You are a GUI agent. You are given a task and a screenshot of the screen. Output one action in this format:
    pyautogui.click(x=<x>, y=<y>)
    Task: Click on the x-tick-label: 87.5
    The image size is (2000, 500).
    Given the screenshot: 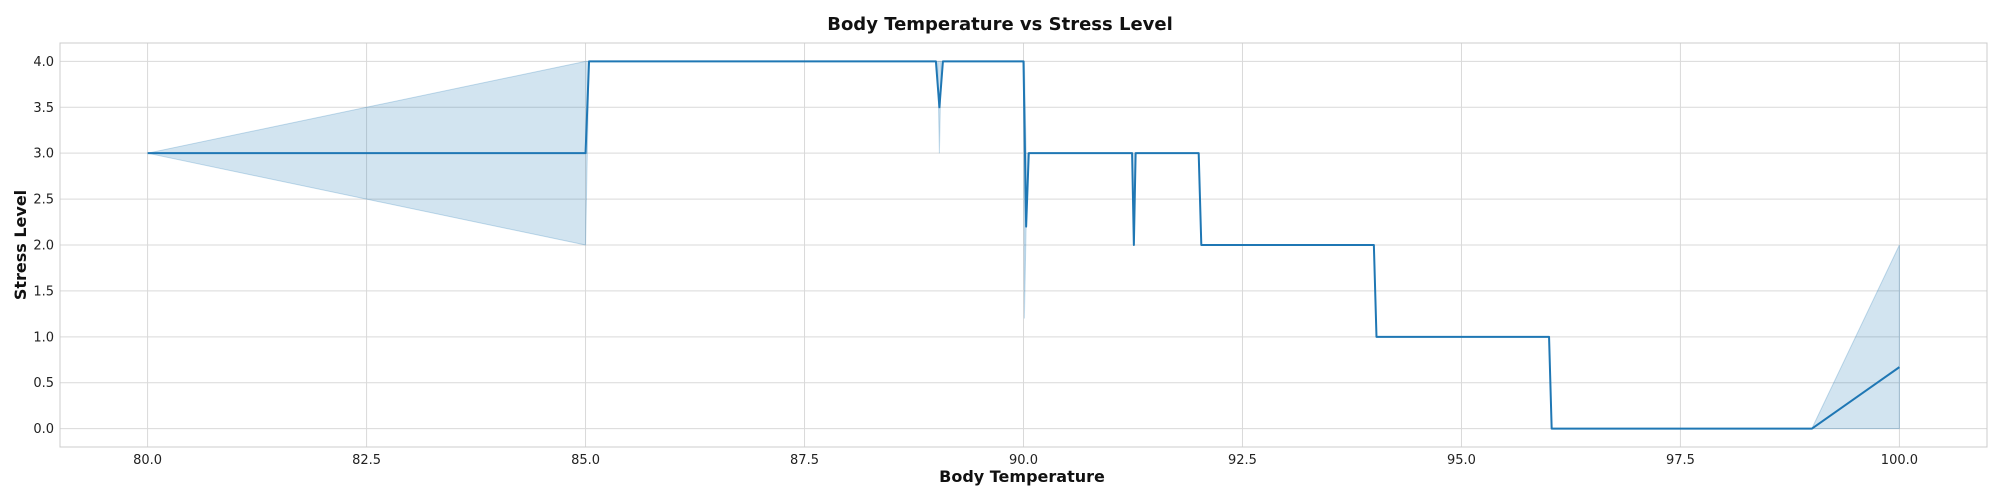 What is the action you would take?
    pyautogui.click(x=804, y=460)
    